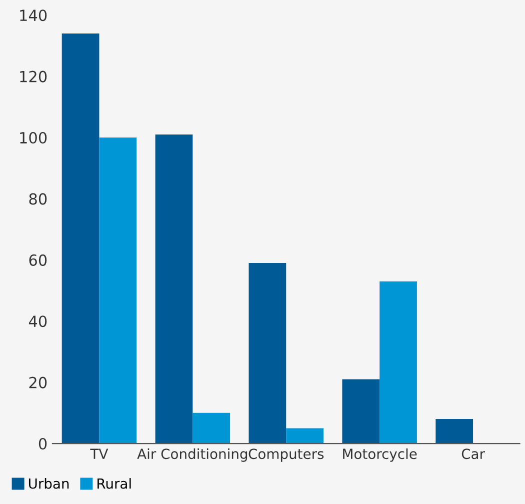  What do you see at coordinates (42, 444) in the screenshot?
I see `y-tick-label: 0` at bounding box center [42, 444].